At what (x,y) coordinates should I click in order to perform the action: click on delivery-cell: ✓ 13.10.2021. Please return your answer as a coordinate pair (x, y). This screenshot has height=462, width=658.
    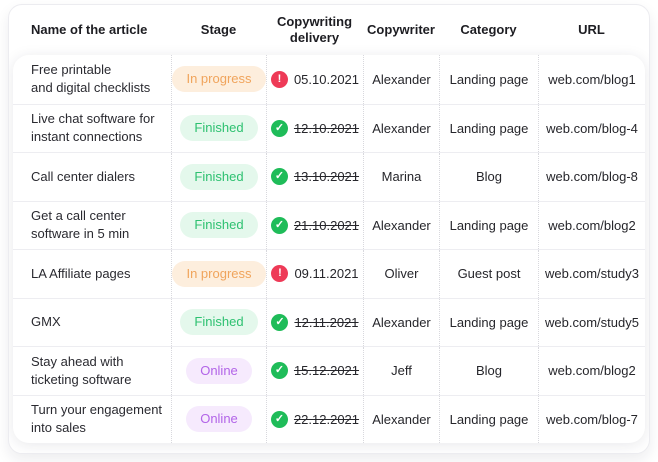
    Looking at the image, I should click on (314, 177).